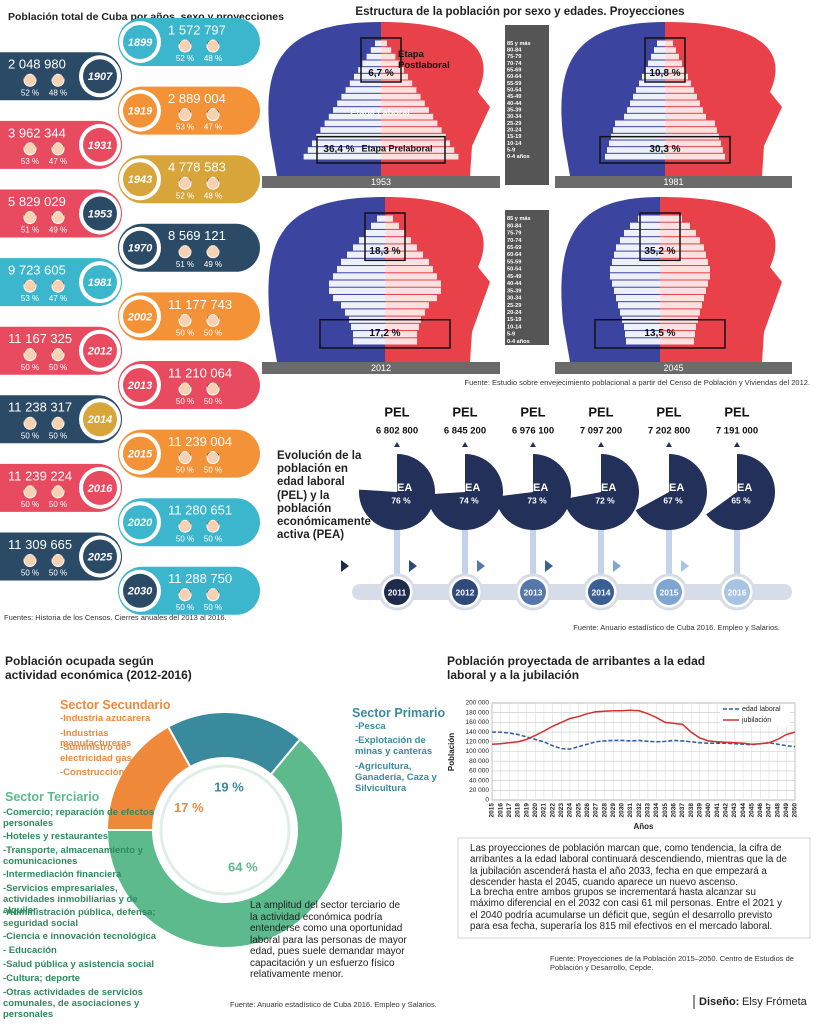  What do you see at coordinates (96, 738) in the screenshot?
I see `sector-activity: -Industrias manufactureras` at bounding box center [96, 738].